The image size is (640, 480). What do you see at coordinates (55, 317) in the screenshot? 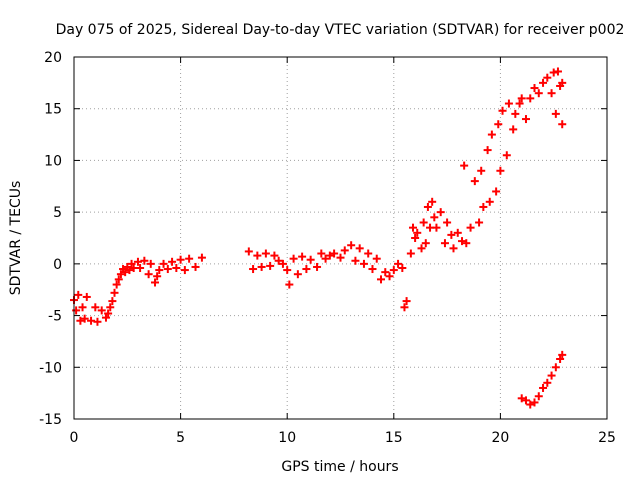
I see `y-tick-label--5: -5` at bounding box center [55, 317].